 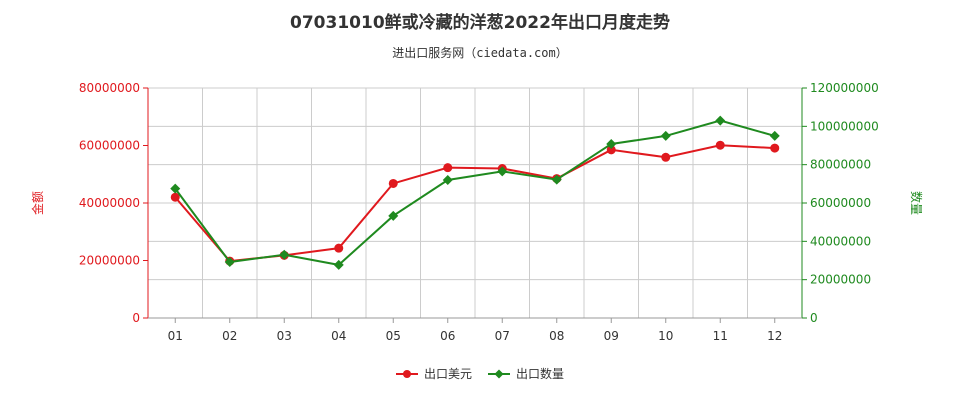 I want to click on right-tick-label: 40000000, so click(x=840, y=241).